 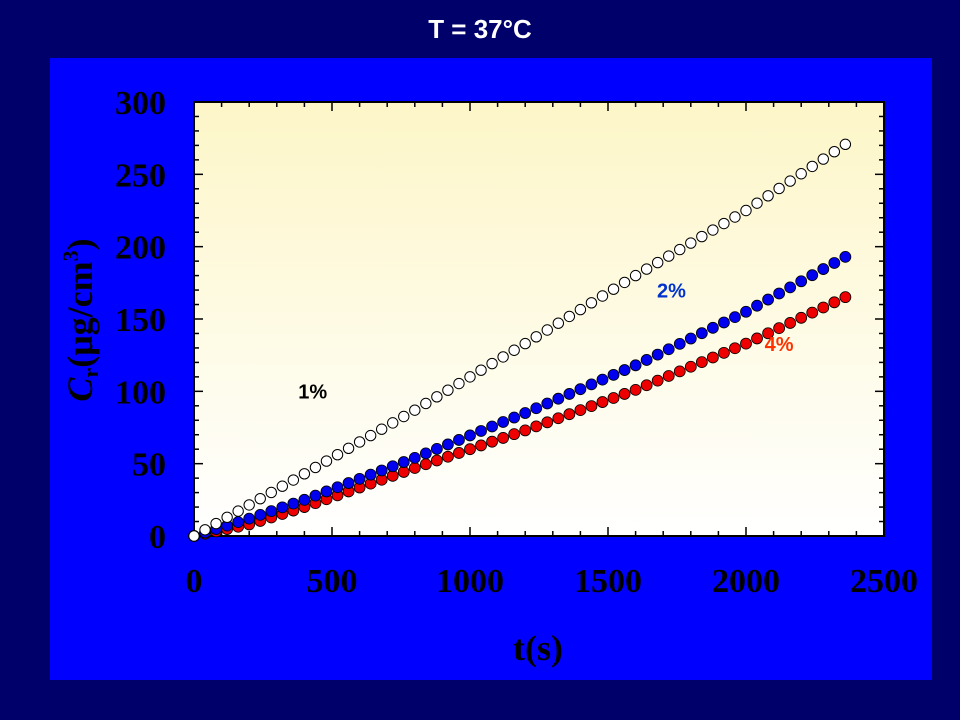 What do you see at coordinates (312, 393) in the screenshot?
I see `series-label-1%: 1%` at bounding box center [312, 393].